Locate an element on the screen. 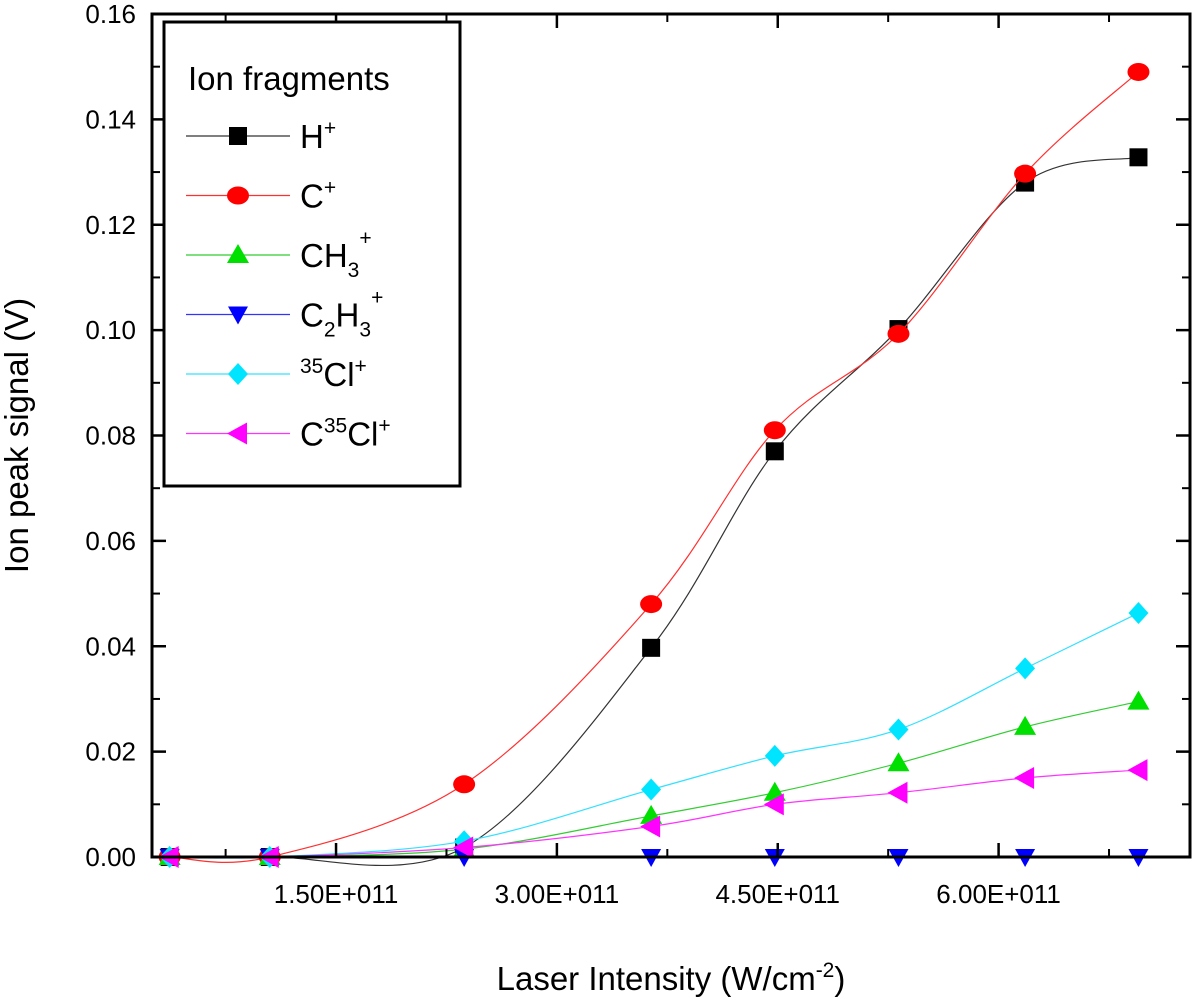 This screenshot has width=1196, height=1000. legend-label: 35Cl+ is located at coordinates (333, 374).